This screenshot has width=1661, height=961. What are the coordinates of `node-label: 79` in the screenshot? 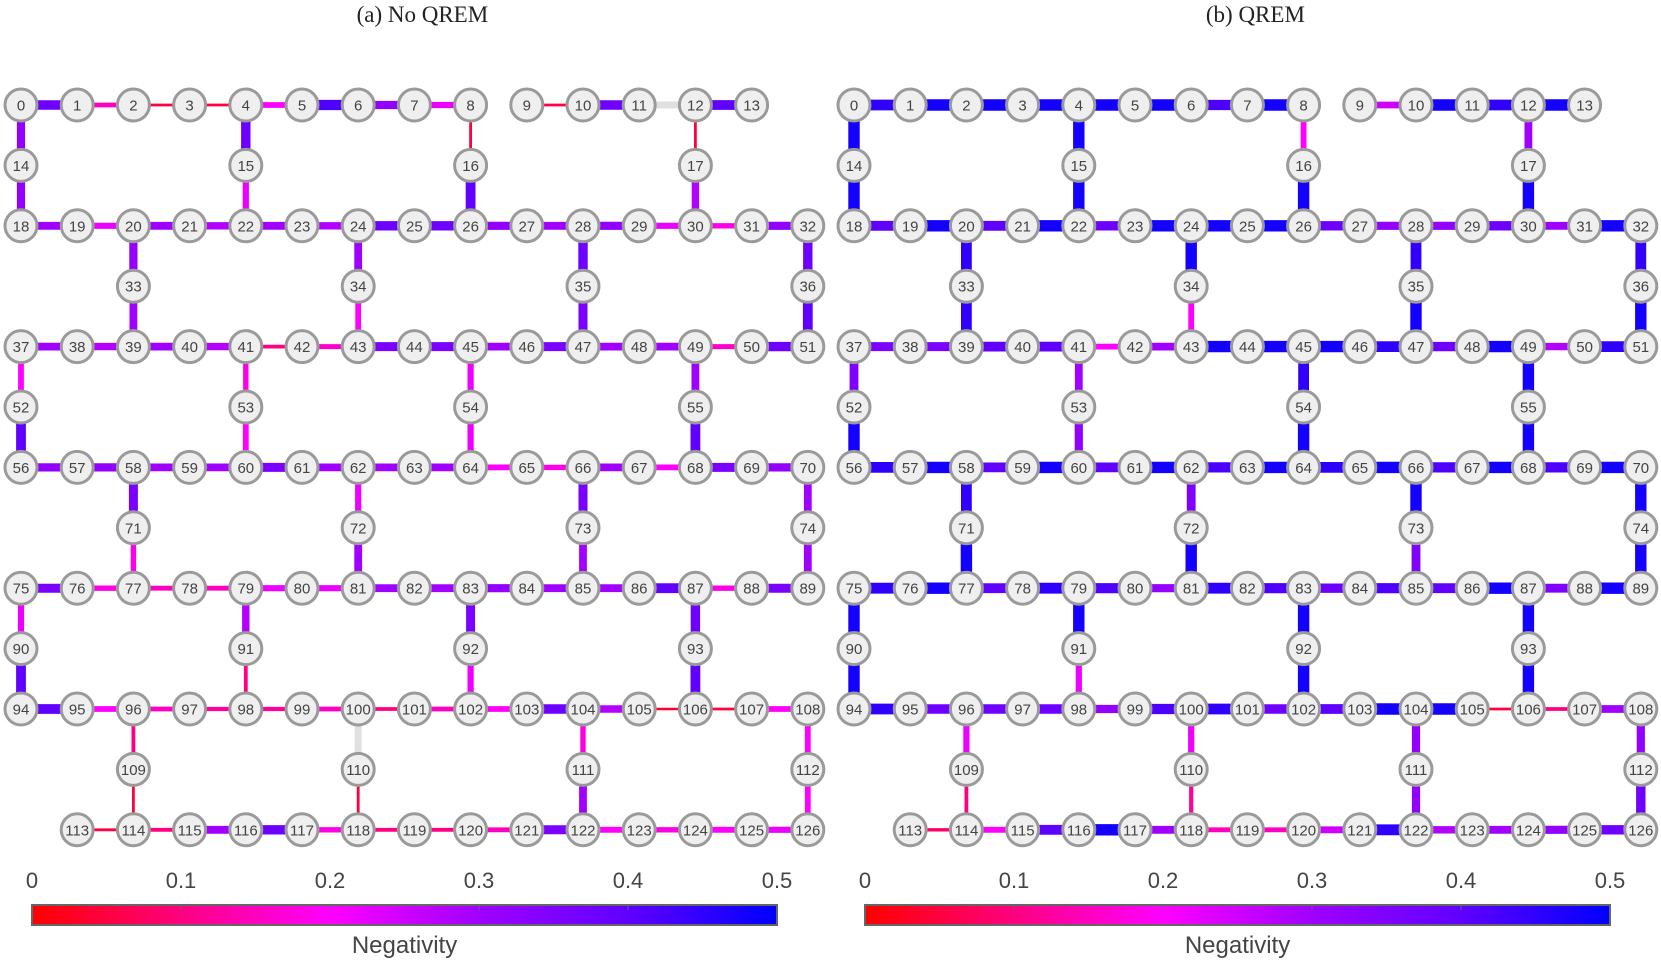 It's located at (245, 589).